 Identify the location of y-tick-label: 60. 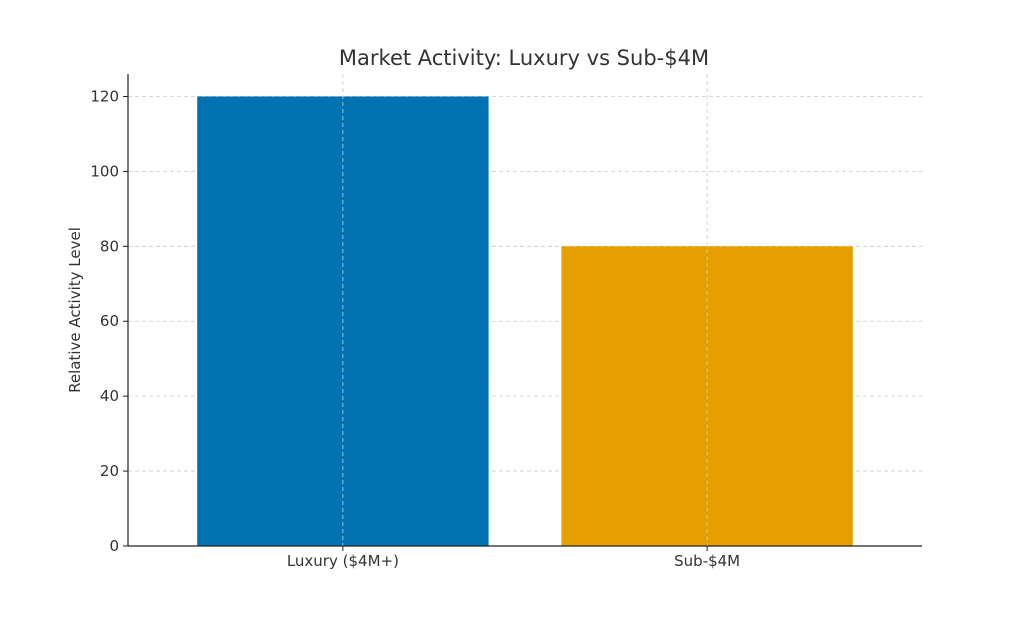
(109, 321).